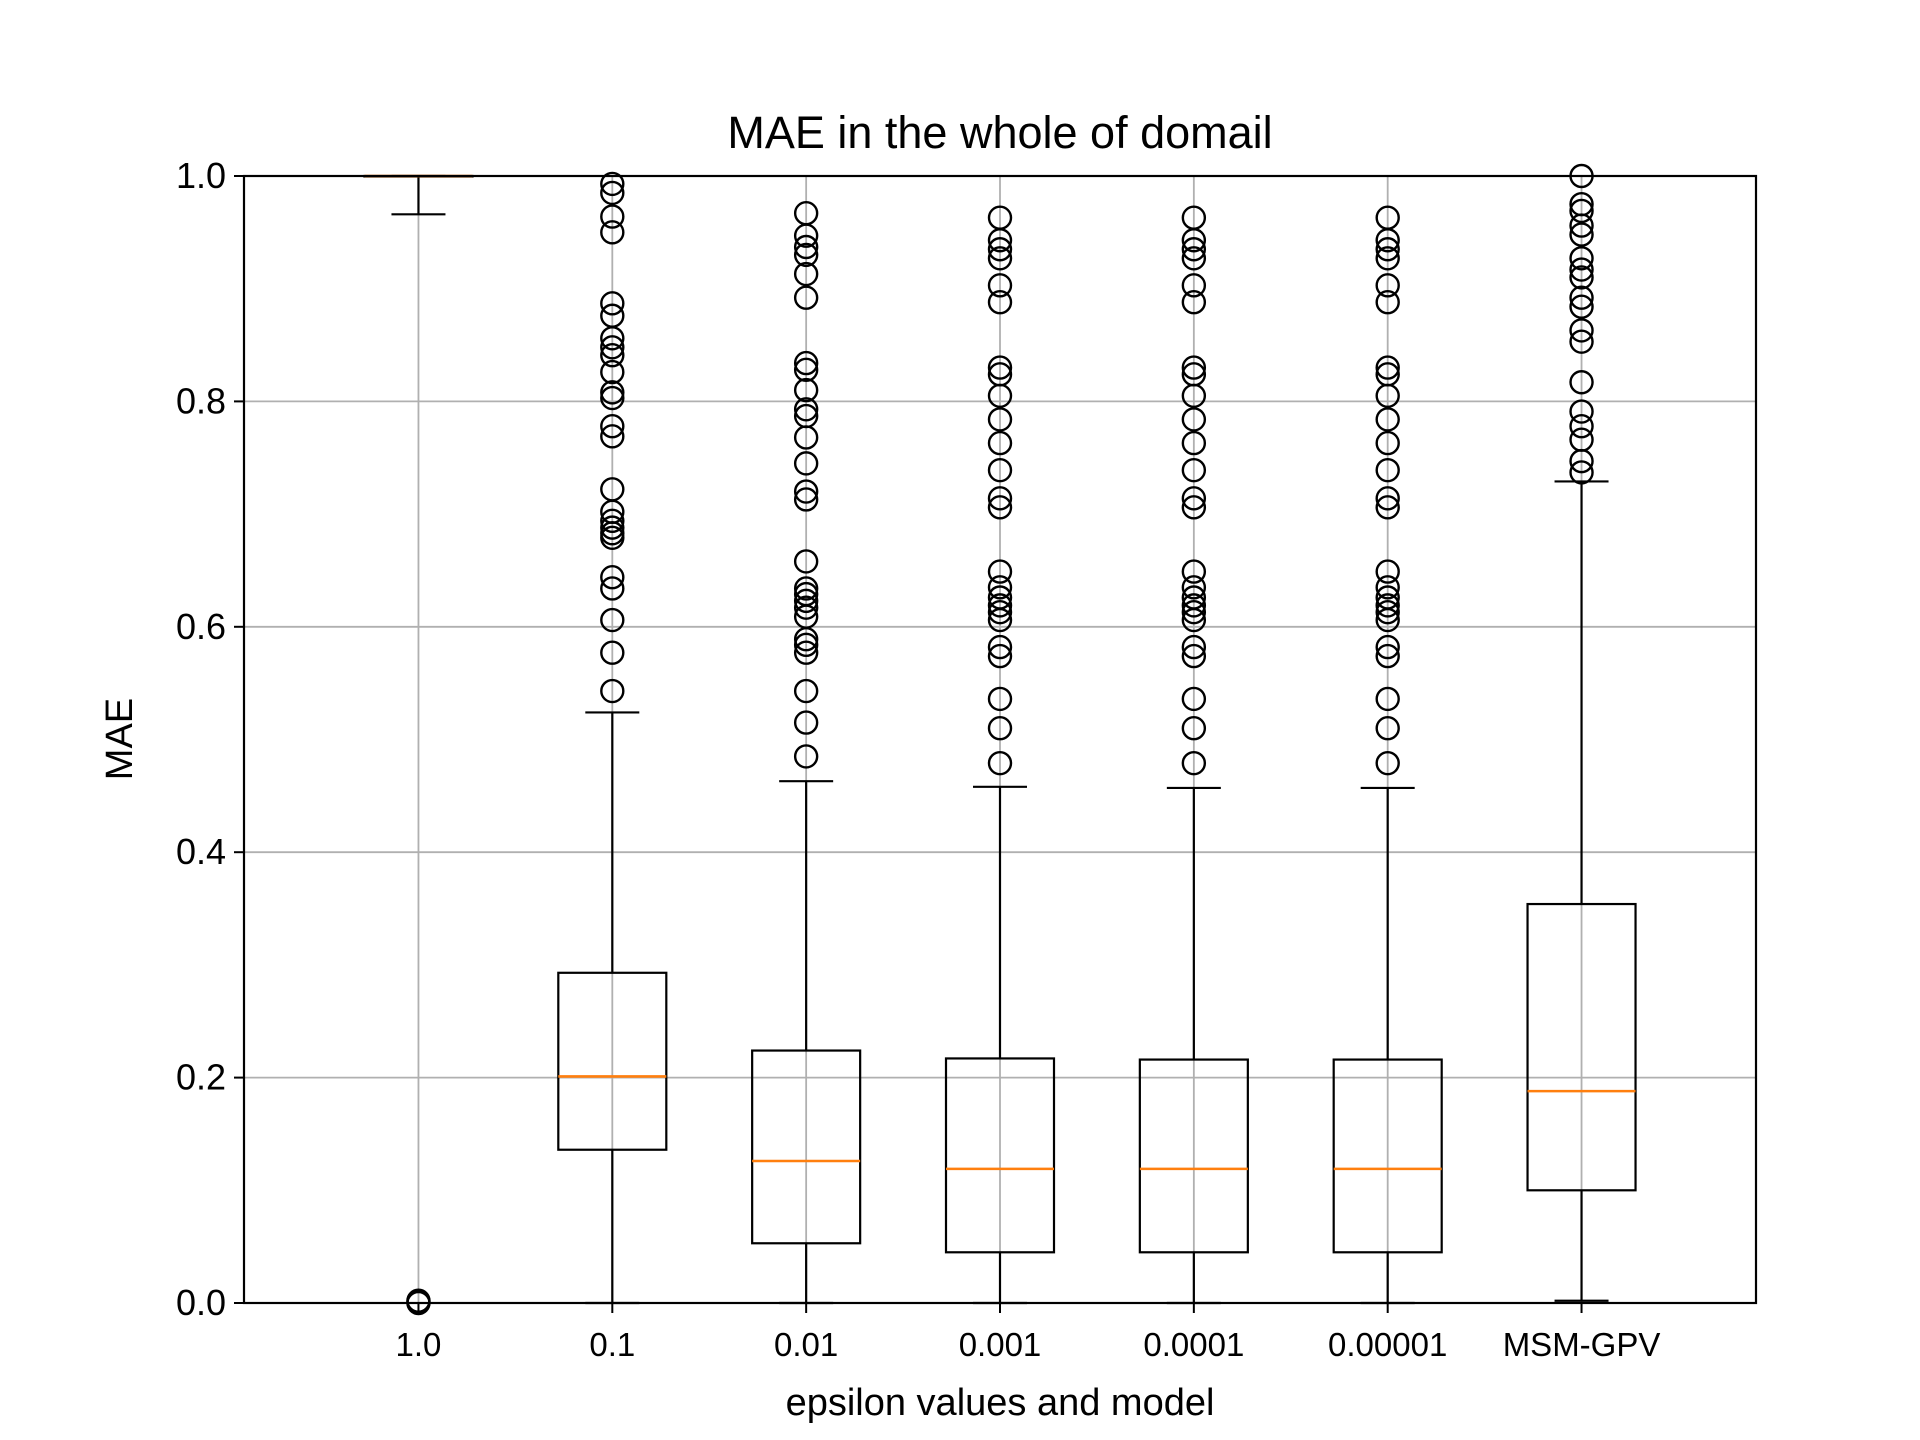  I want to click on y-tick-label: 0.8, so click(201, 400).